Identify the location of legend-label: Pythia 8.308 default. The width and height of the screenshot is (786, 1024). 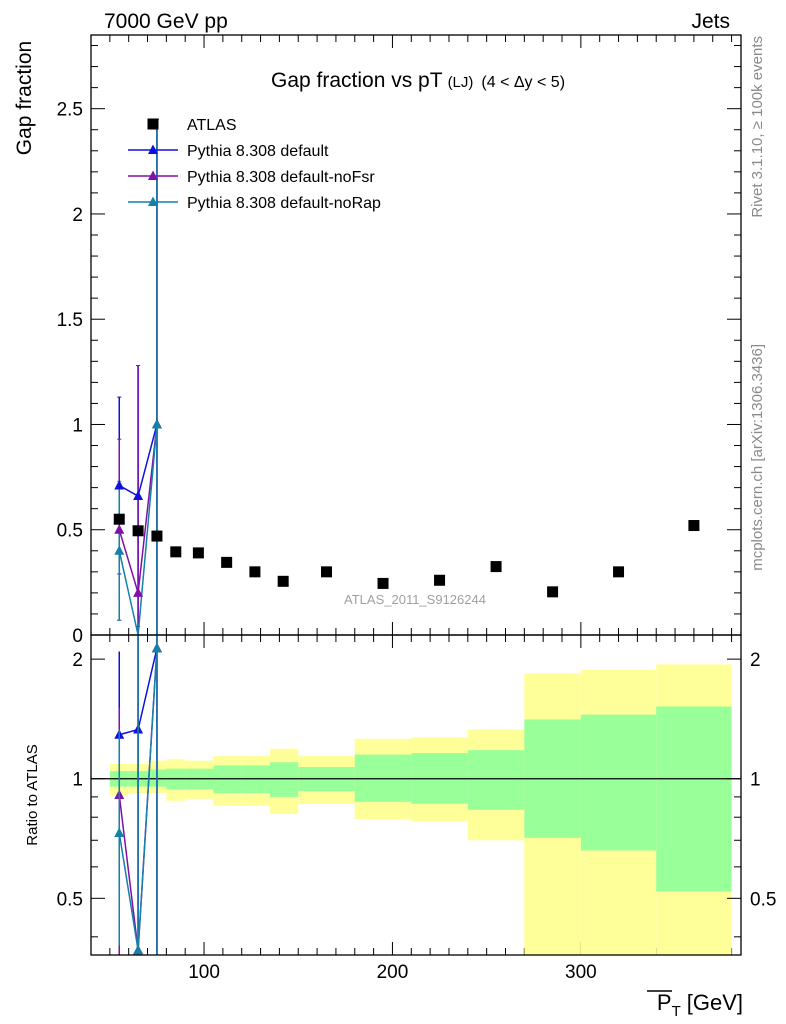
(258, 151).